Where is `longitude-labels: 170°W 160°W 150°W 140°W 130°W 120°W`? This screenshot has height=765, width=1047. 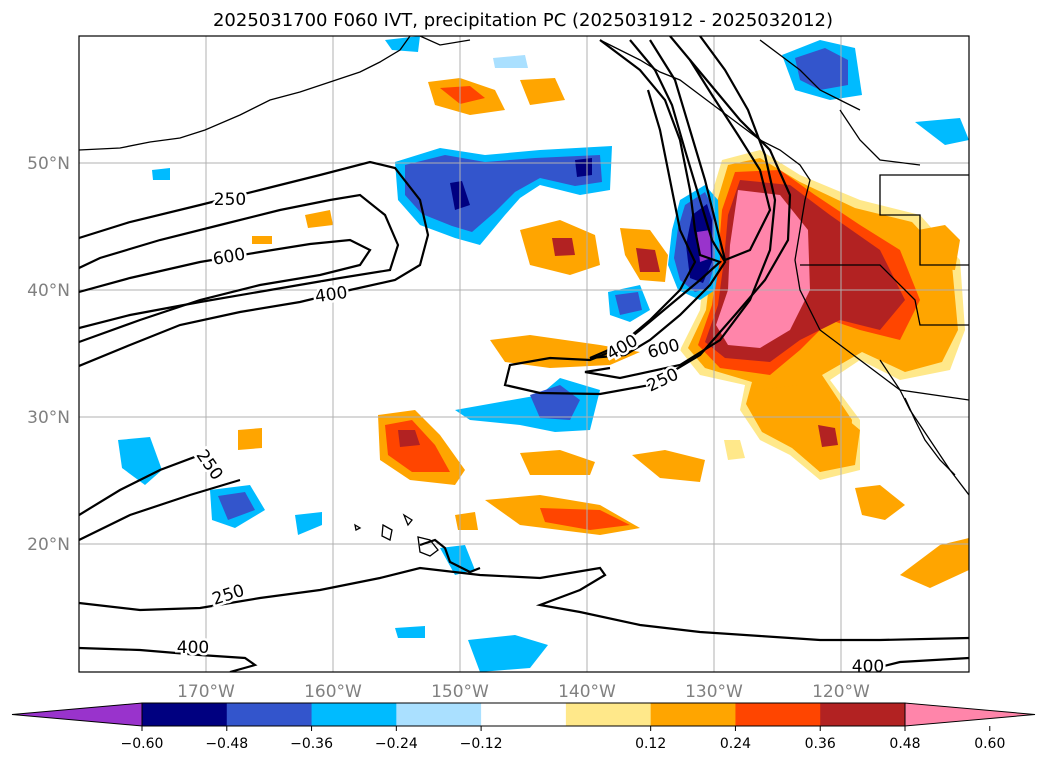 longitude-labels: 170°W 160°W 150°W 140°W 130°W 120°W is located at coordinates (523, 692).